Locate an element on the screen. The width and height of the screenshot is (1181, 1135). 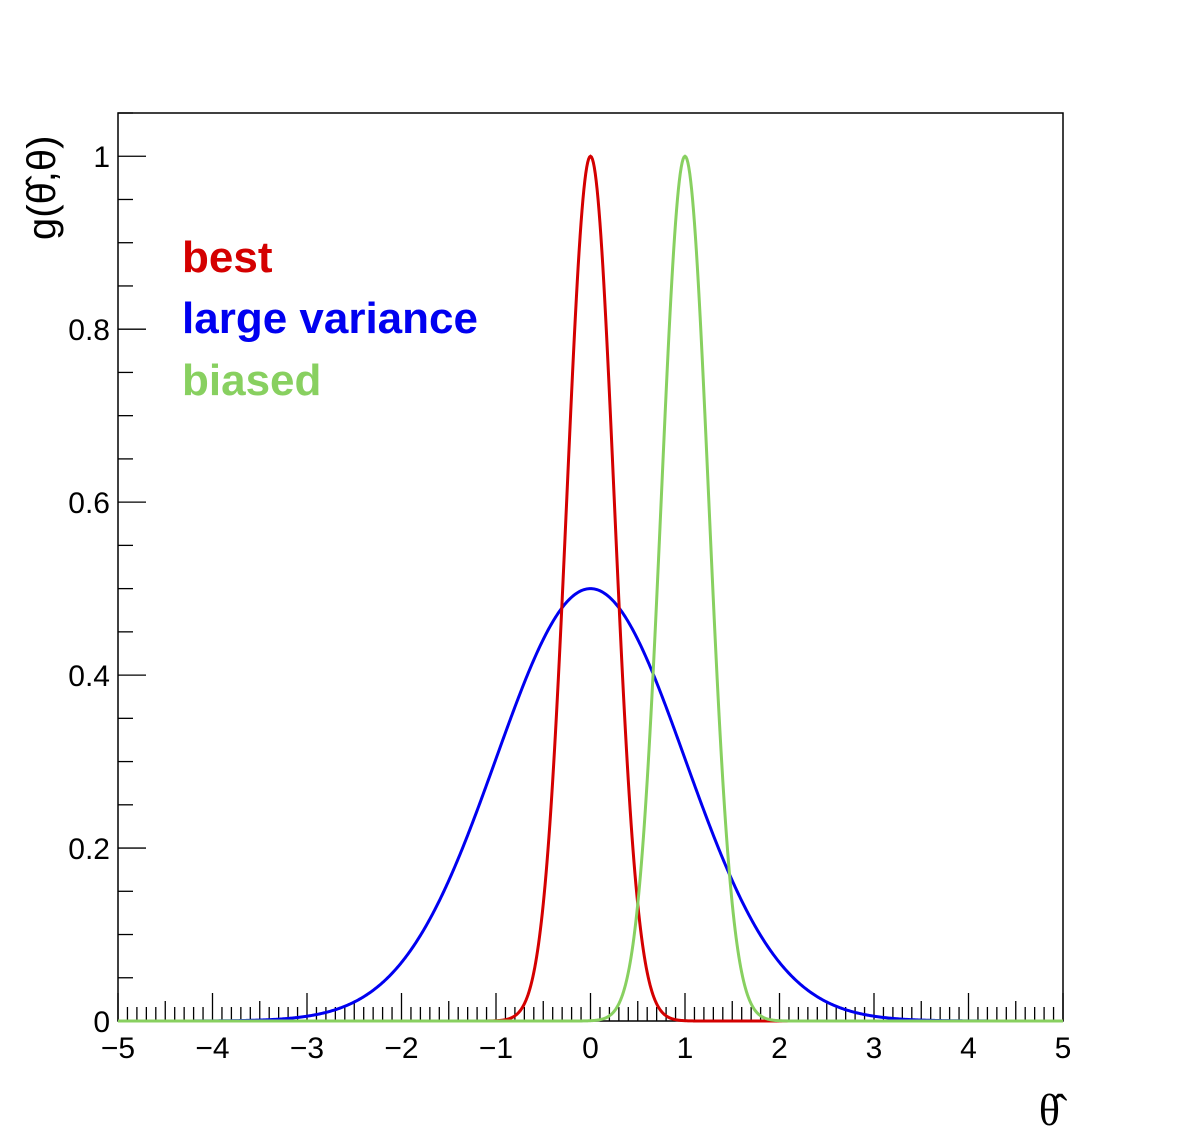
legend-entry-large-variance: large variance is located at coordinates (330, 318).